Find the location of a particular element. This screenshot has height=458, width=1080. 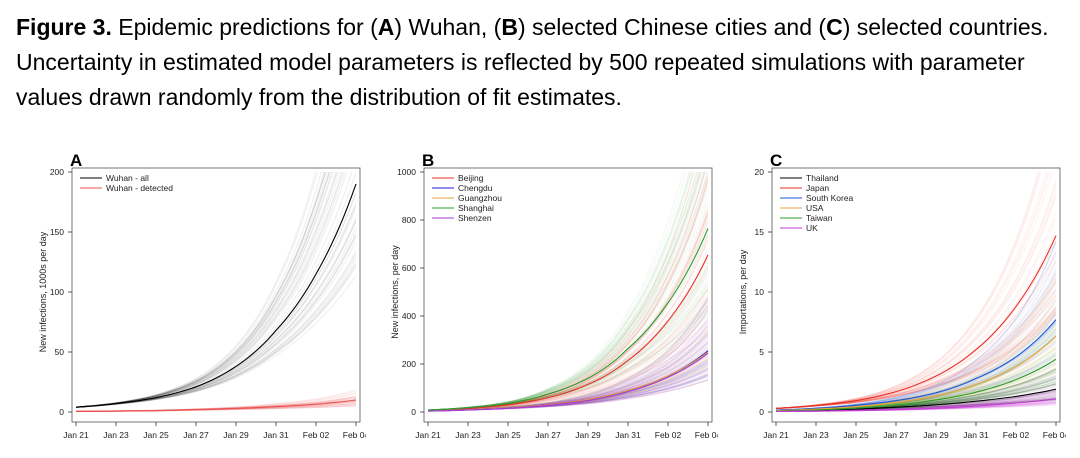

caption-text-3: ) selected Chinese cities and ( is located at coordinates (672, 27).